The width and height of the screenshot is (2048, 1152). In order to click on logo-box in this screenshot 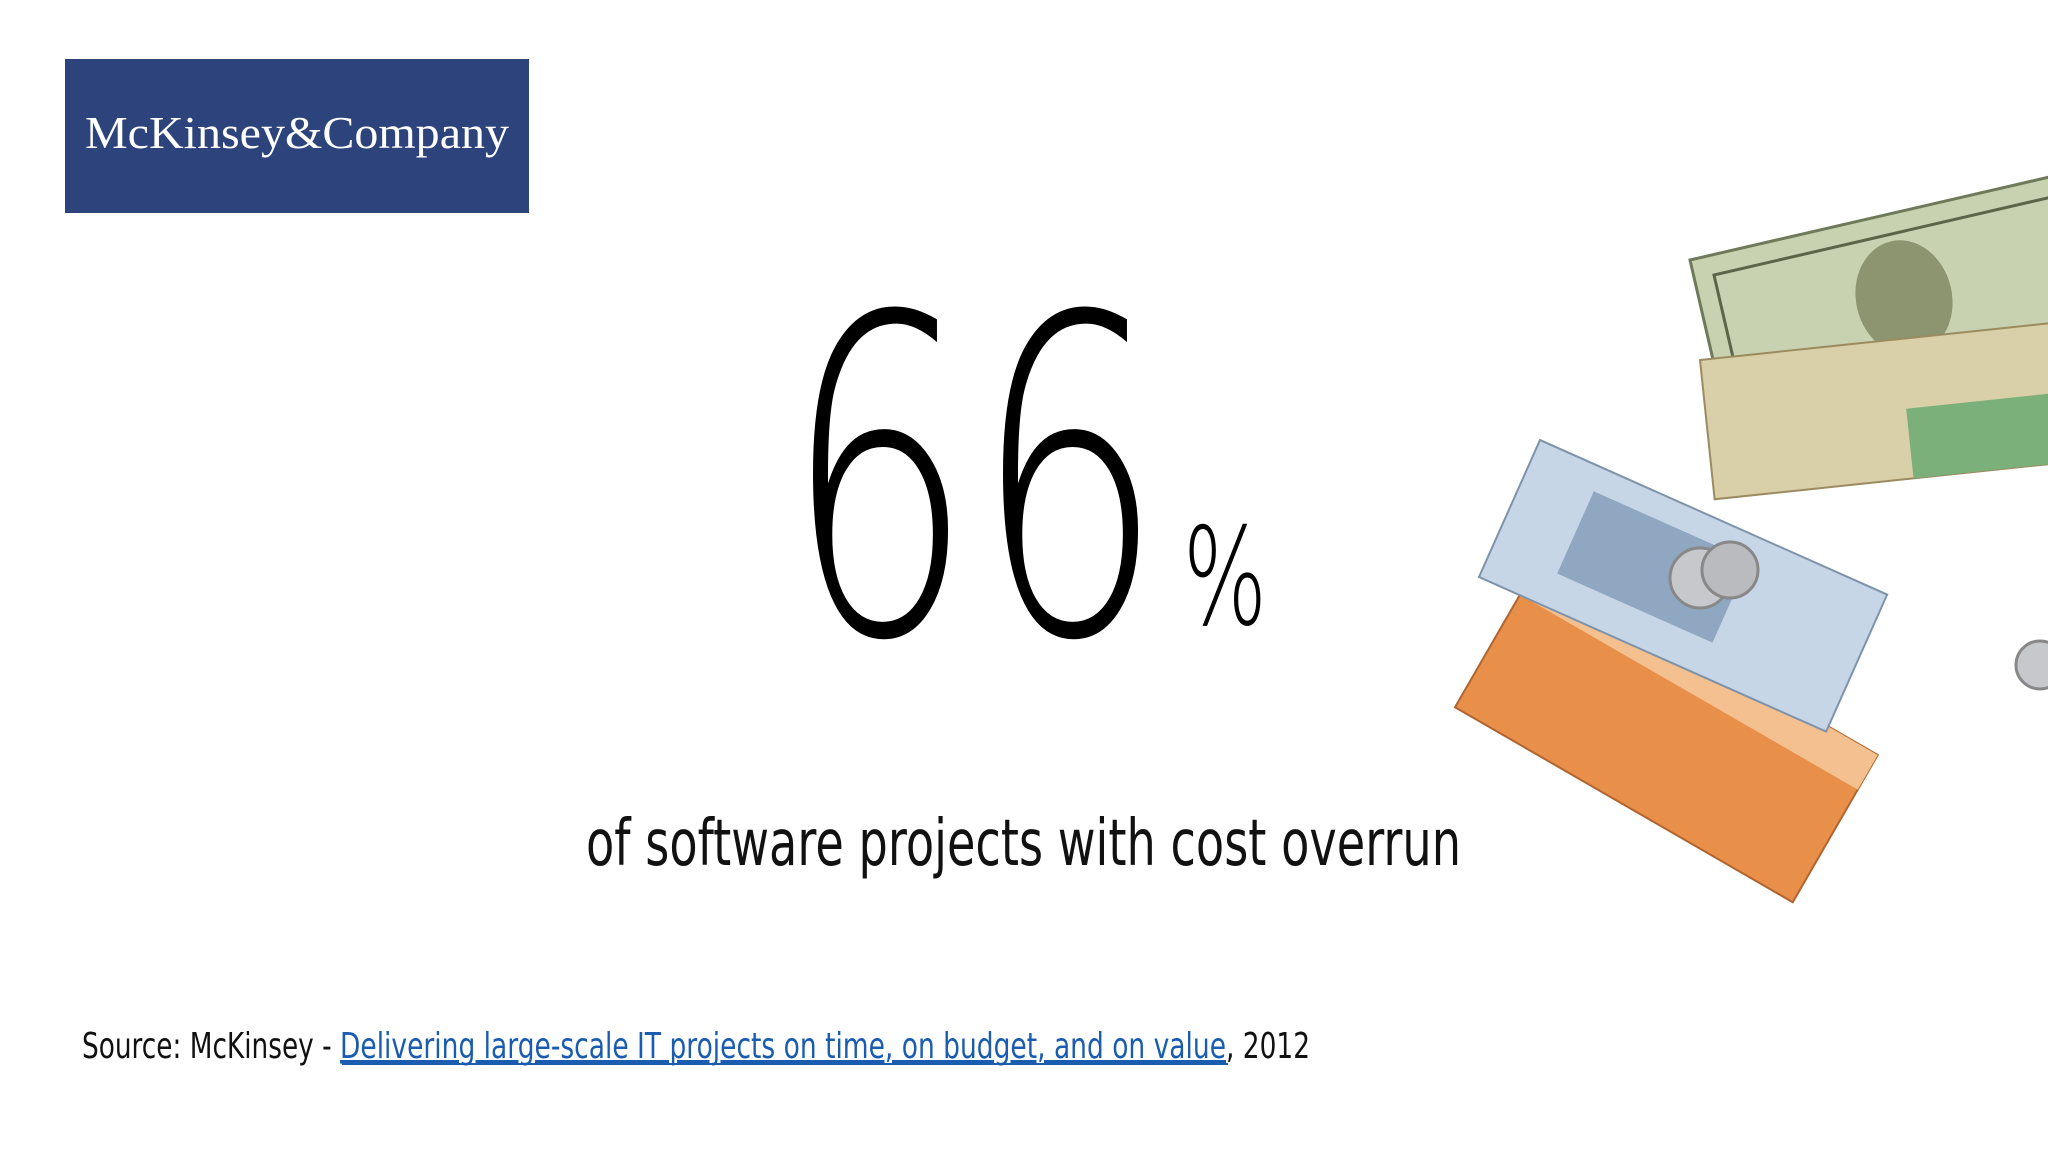, I will do `click(297, 136)`.